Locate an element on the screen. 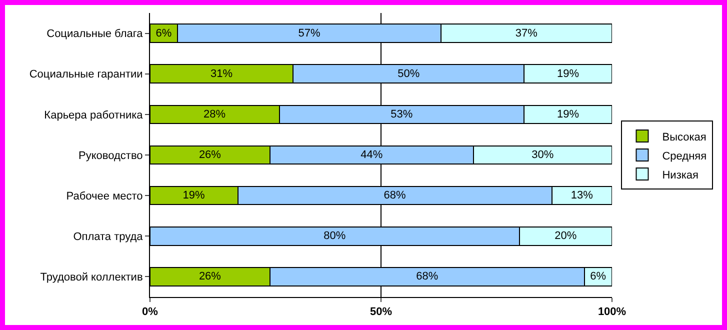  data-label: 50% is located at coordinates (409, 74).